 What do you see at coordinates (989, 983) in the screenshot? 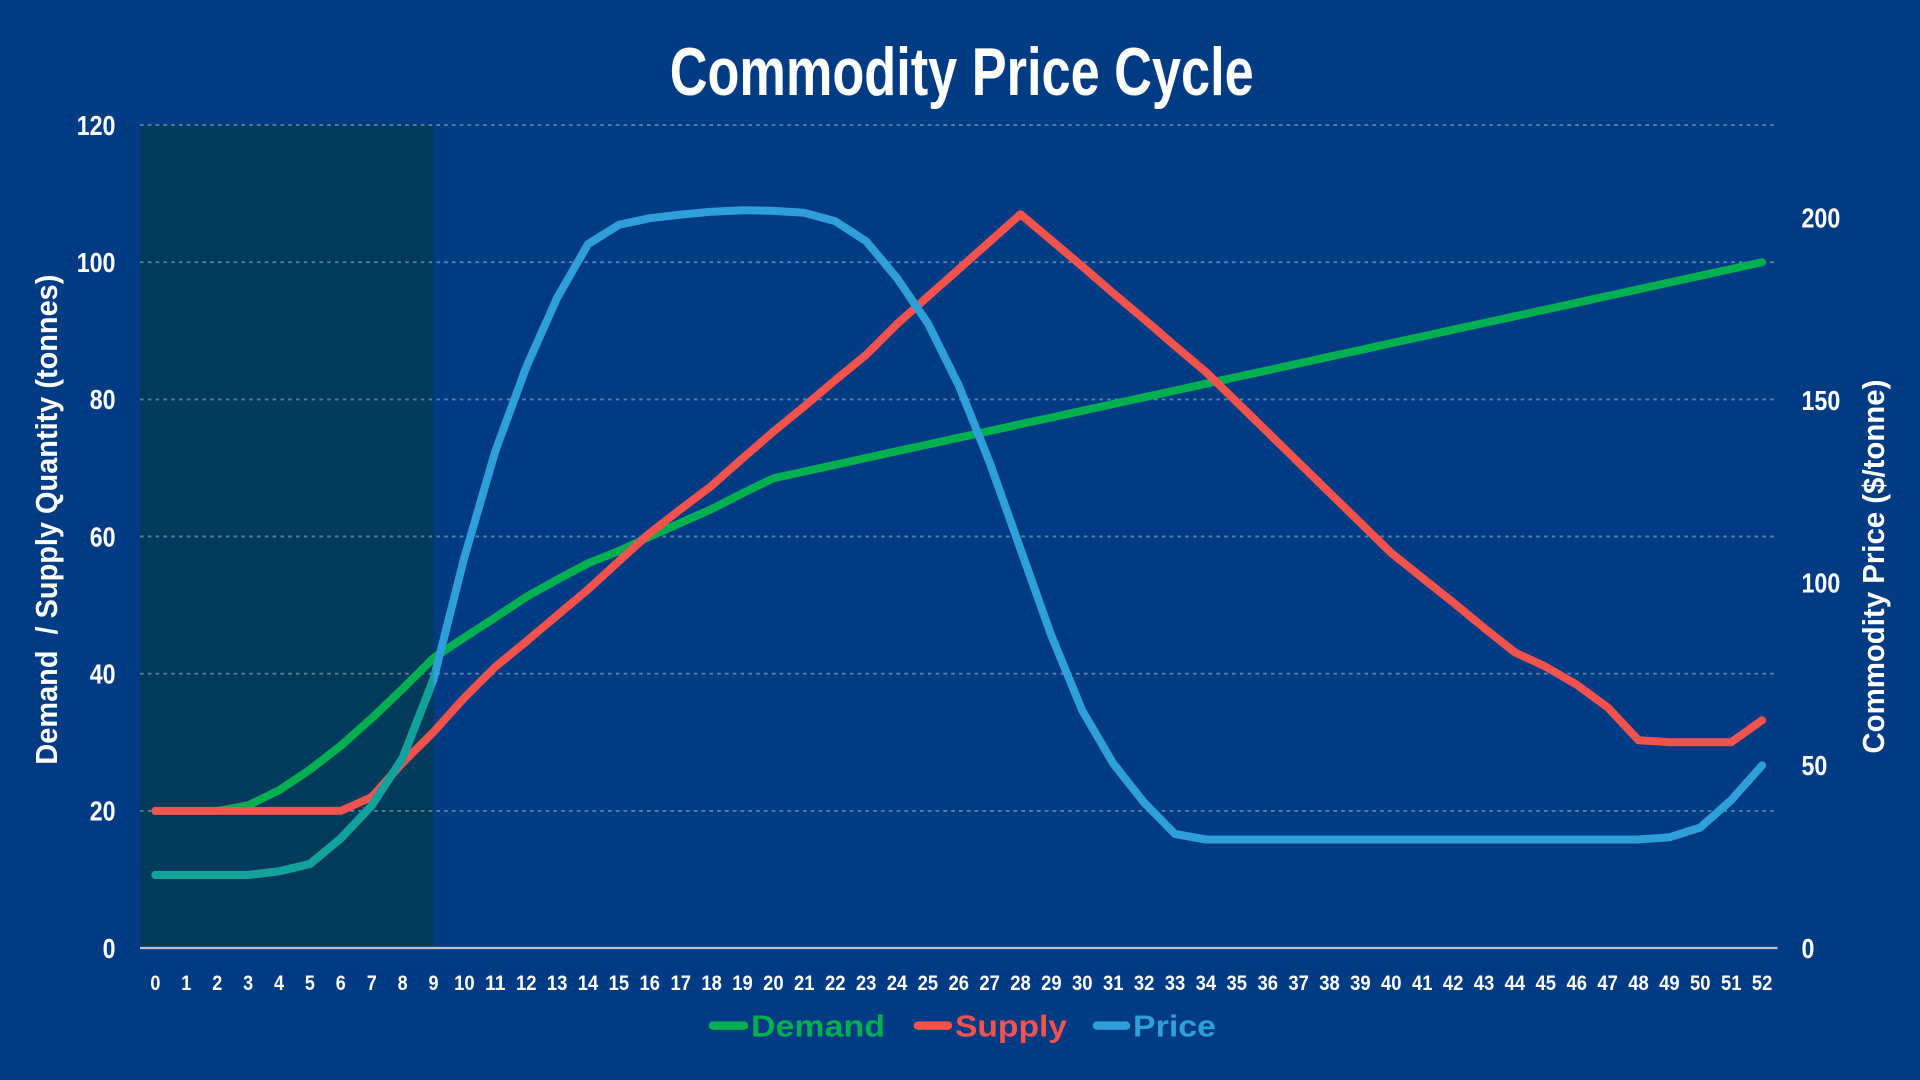
I see `svg-text: 27` at bounding box center [989, 983].